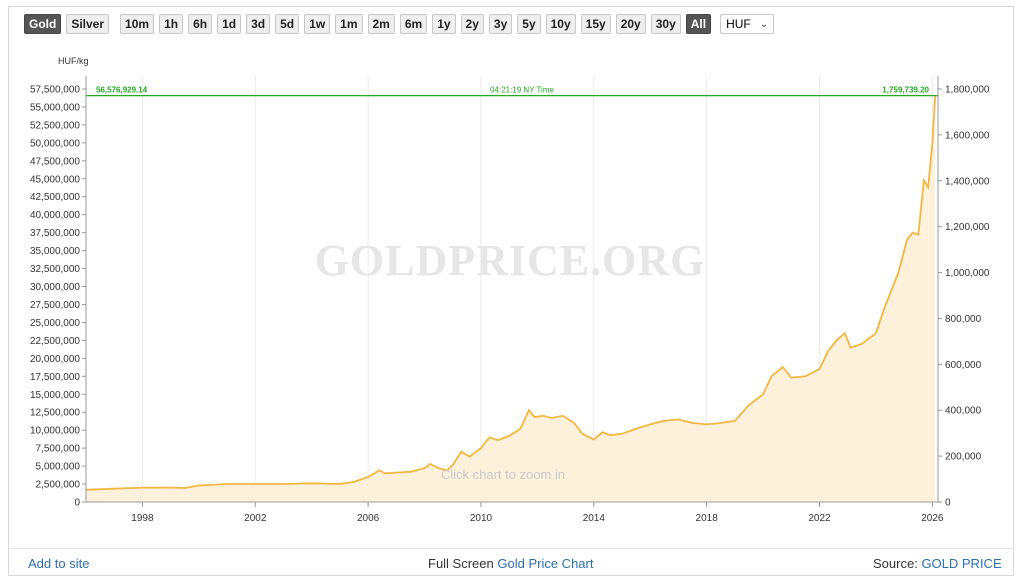  Describe the element at coordinates (961, 563) in the screenshot. I see `gold-price-source-link: GOLD PRICE` at that location.